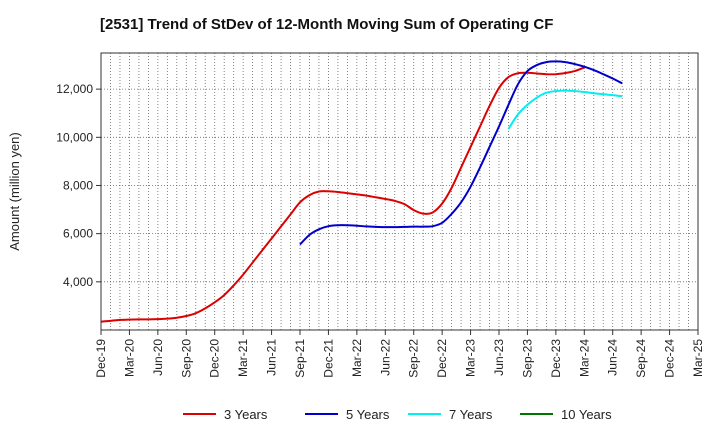 This screenshot has width=720, height=440. I want to click on x-tick-label: Jun-24, so click(613, 357).